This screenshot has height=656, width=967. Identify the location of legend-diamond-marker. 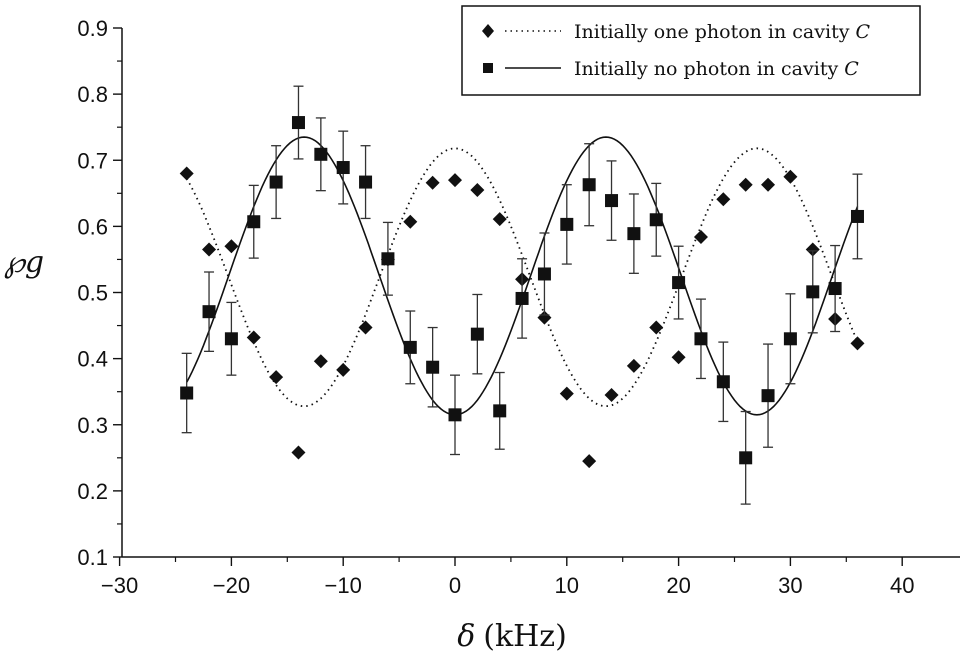
(488, 31).